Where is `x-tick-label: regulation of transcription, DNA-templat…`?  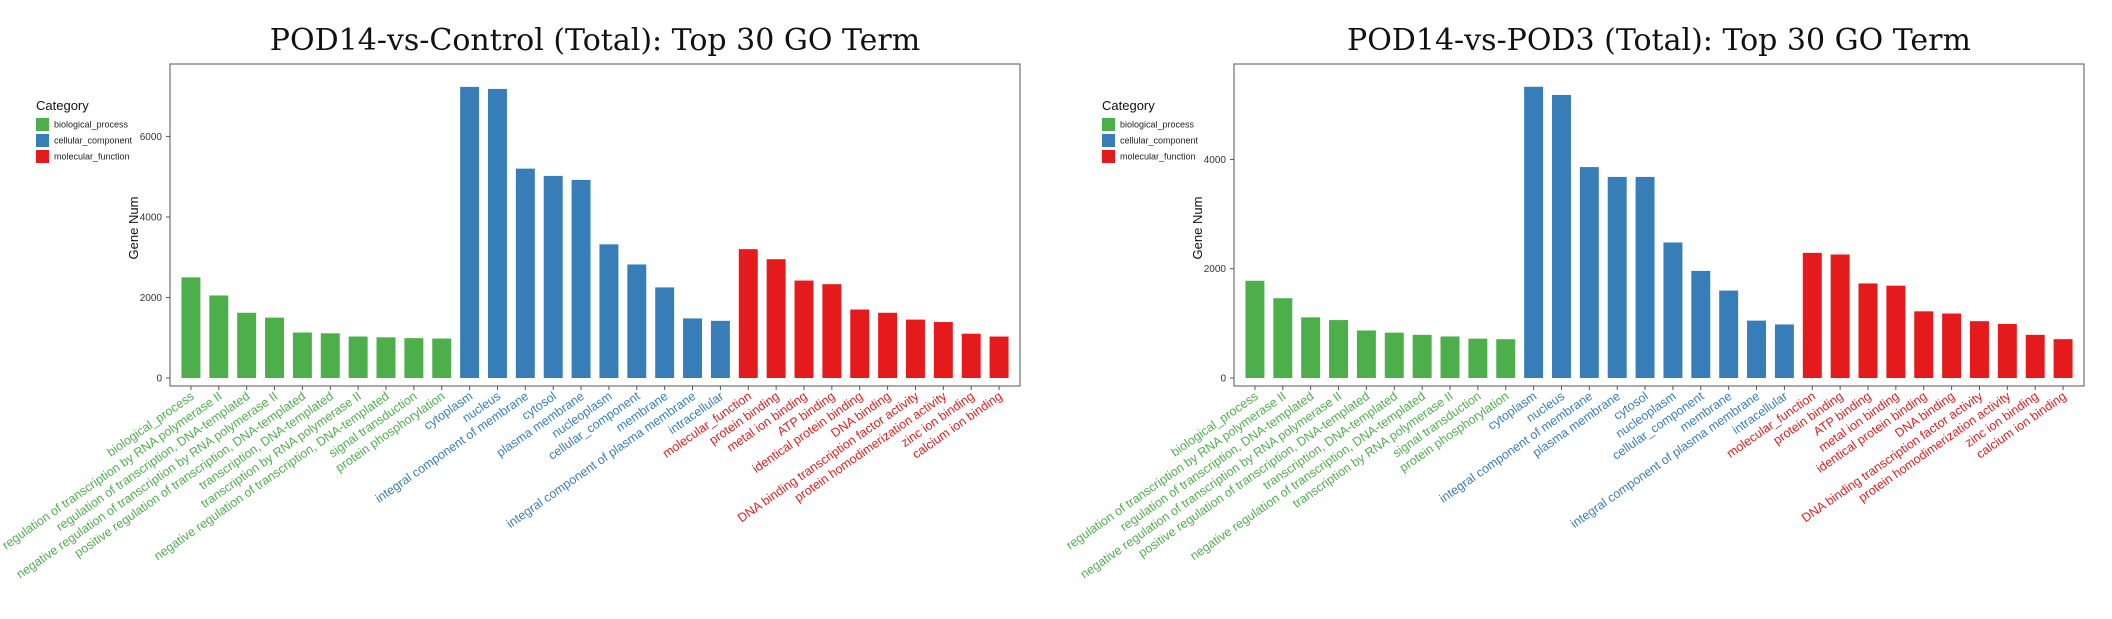
x-tick-label: regulation of transcription, DNA-templat… is located at coordinates (1217, 461).